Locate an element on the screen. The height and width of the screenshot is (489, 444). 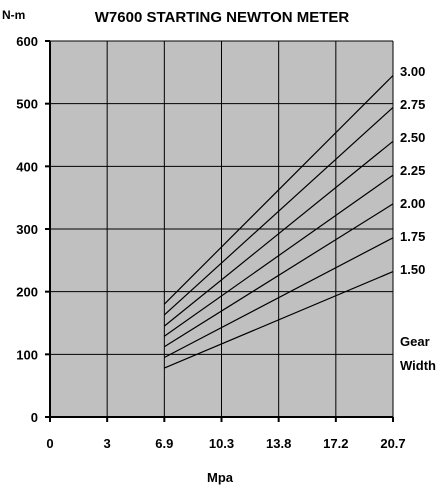
series-label: 2.25 is located at coordinates (412, 170).